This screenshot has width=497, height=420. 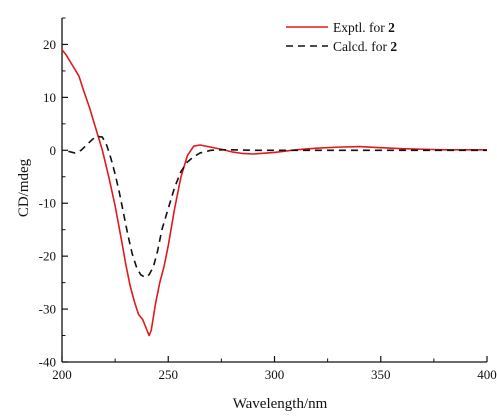 I want to click on x-tick-label: 350, so click(x=381, y=374).